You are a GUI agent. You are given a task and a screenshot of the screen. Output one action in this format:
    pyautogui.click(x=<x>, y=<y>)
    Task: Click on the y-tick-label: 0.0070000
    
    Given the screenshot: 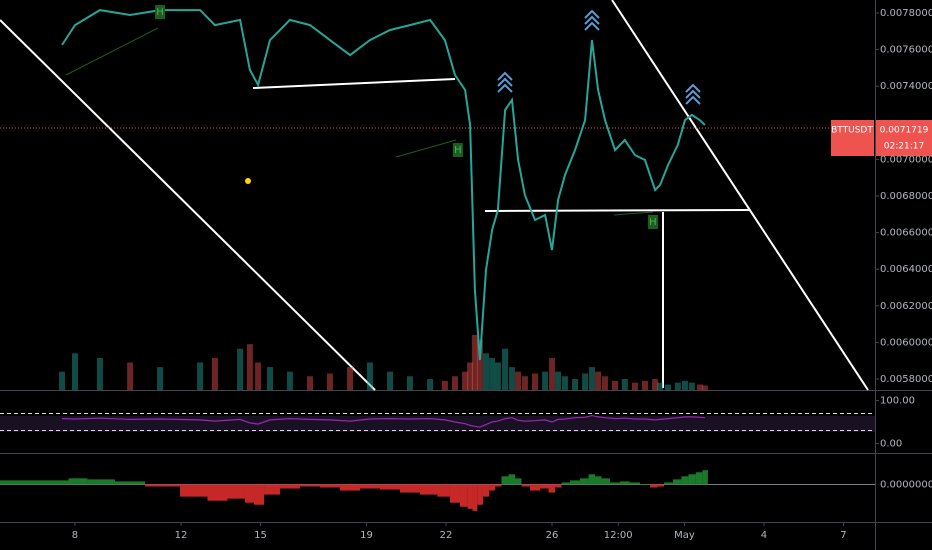 What is the action you would take?
    pyautogui.click(x=906, y=159)
    